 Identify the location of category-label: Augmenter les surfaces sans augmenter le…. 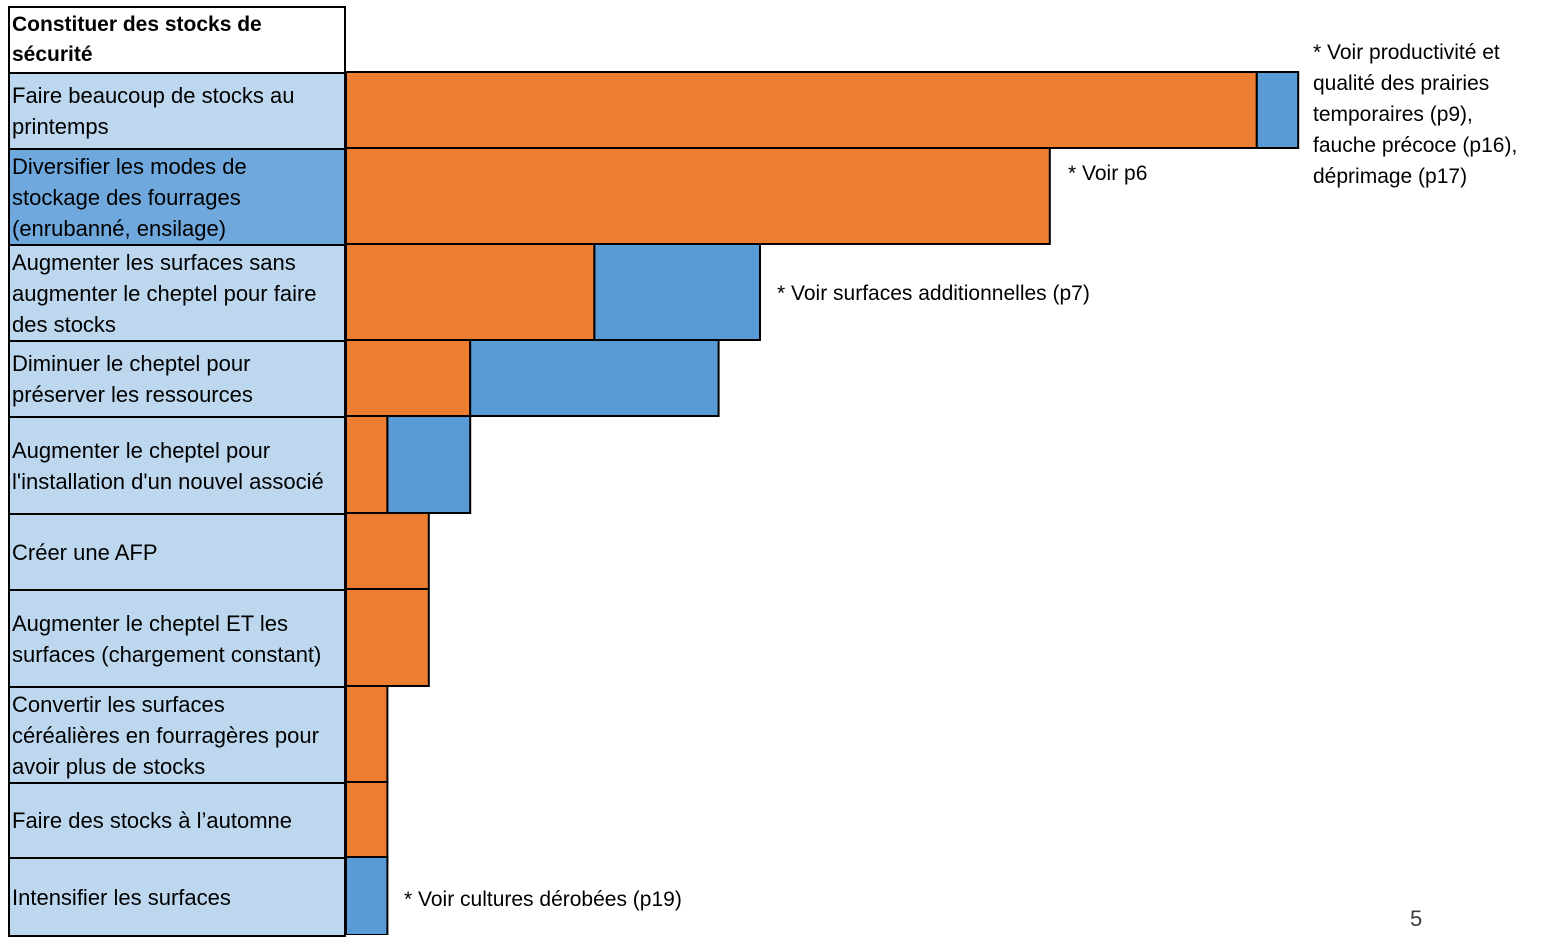
(177, 293).